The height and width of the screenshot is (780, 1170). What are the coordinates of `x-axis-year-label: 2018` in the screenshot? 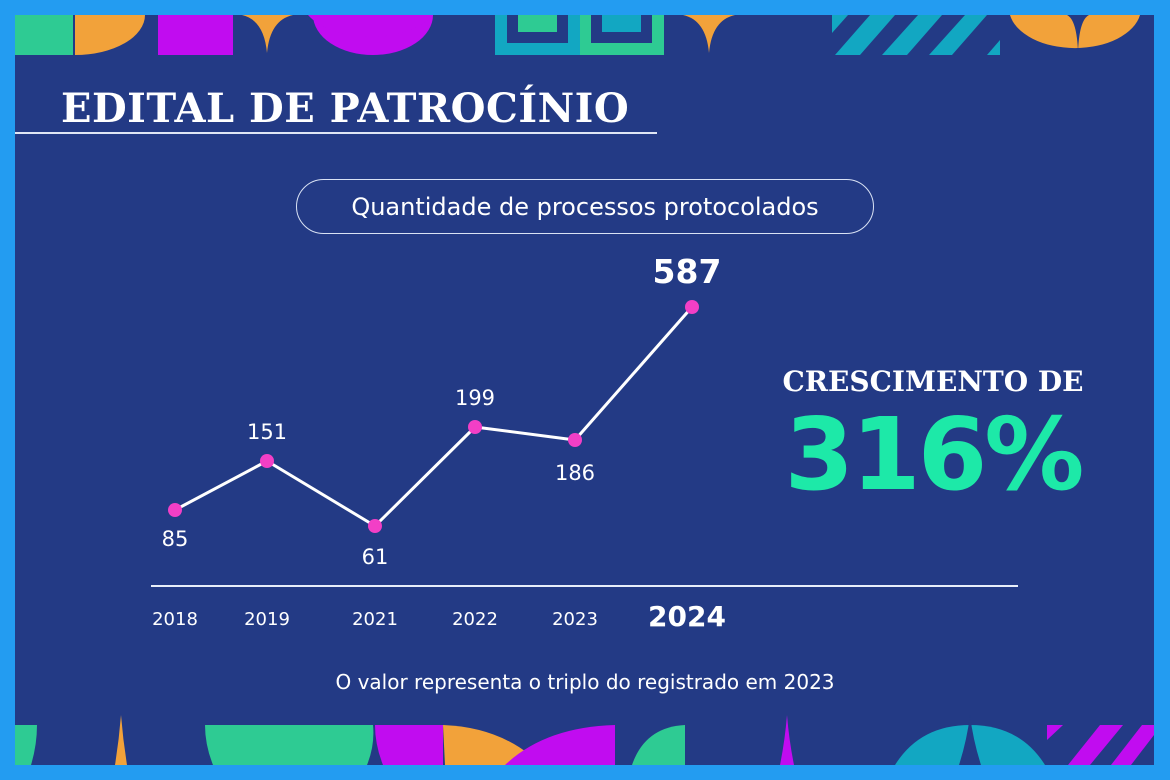 It's located at (175, 619).